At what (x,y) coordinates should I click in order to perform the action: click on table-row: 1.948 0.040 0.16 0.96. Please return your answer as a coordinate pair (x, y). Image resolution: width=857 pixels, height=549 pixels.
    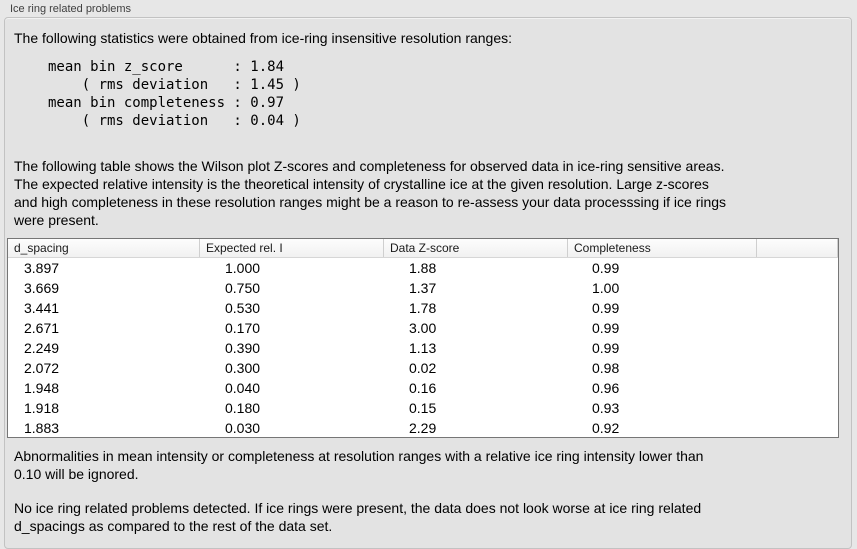
    Looking at the image, I should click on (423, 388).